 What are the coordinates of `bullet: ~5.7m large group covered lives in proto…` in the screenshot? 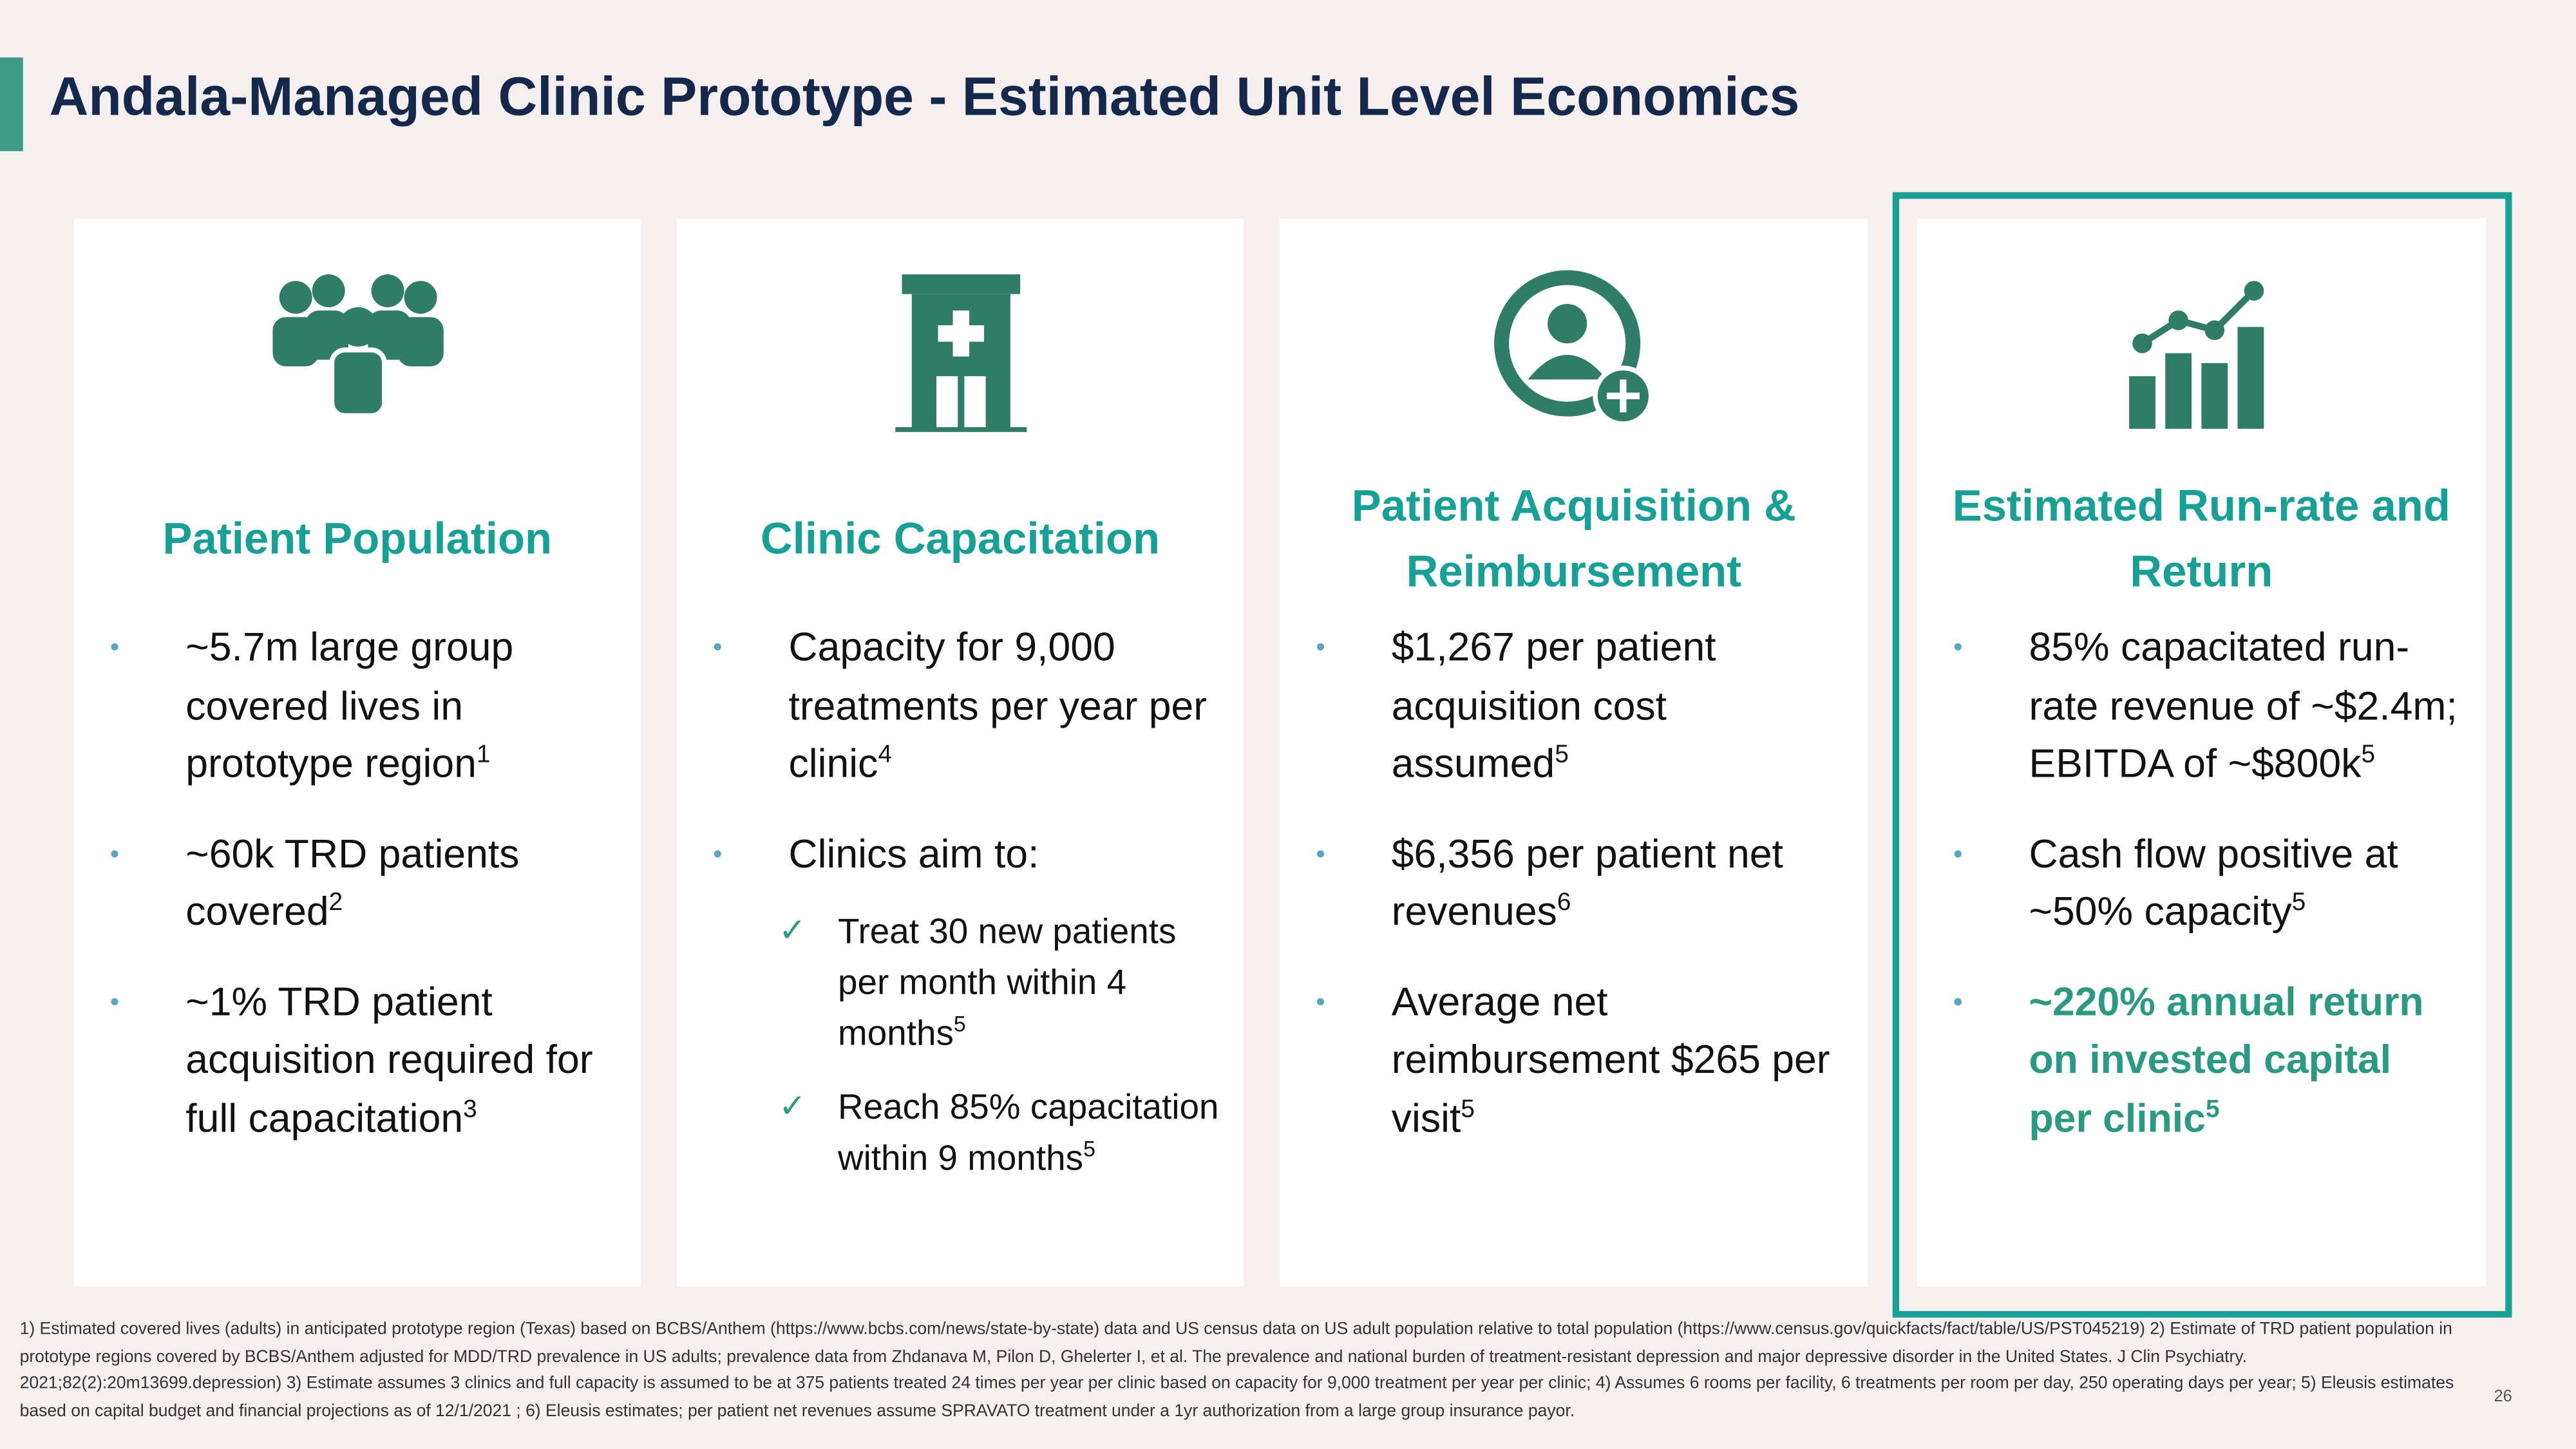 It's located at (364, 708).